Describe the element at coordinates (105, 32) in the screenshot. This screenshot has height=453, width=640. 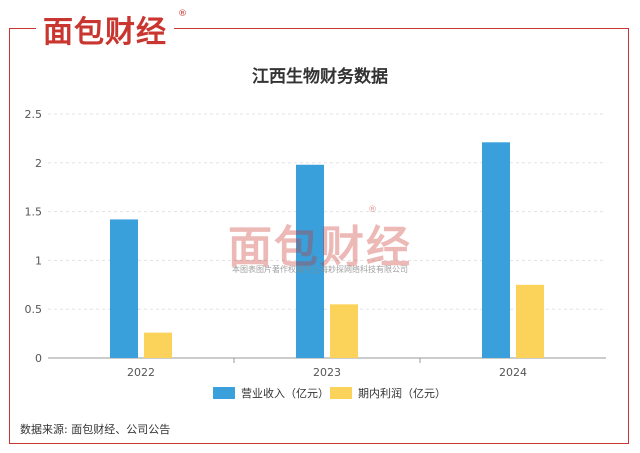
I see `brand-logo-text: 面包财经` at that location.